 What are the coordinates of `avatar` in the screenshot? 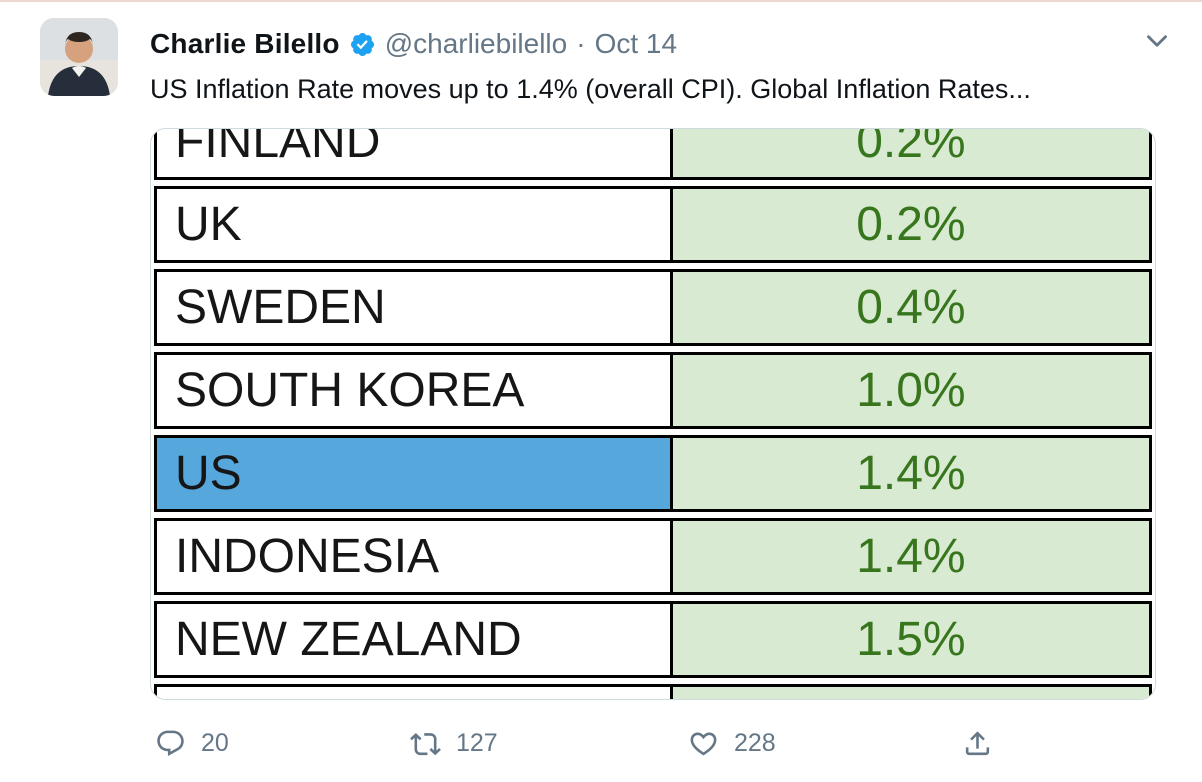 It's located at (79, 57).